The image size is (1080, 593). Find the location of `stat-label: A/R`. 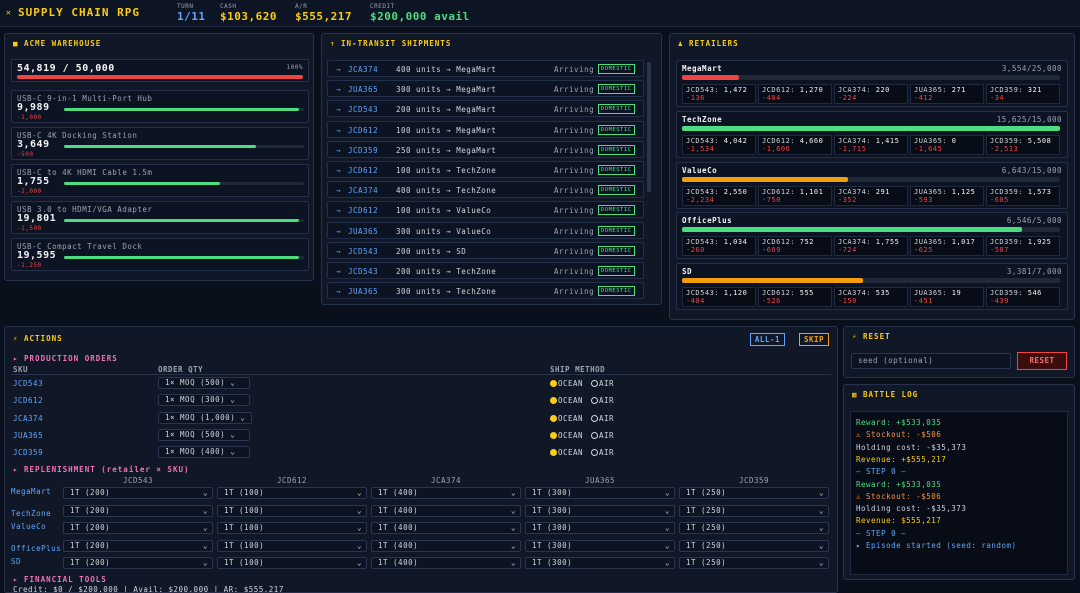

stat-label: A/R is located at coordinates (301, 6).